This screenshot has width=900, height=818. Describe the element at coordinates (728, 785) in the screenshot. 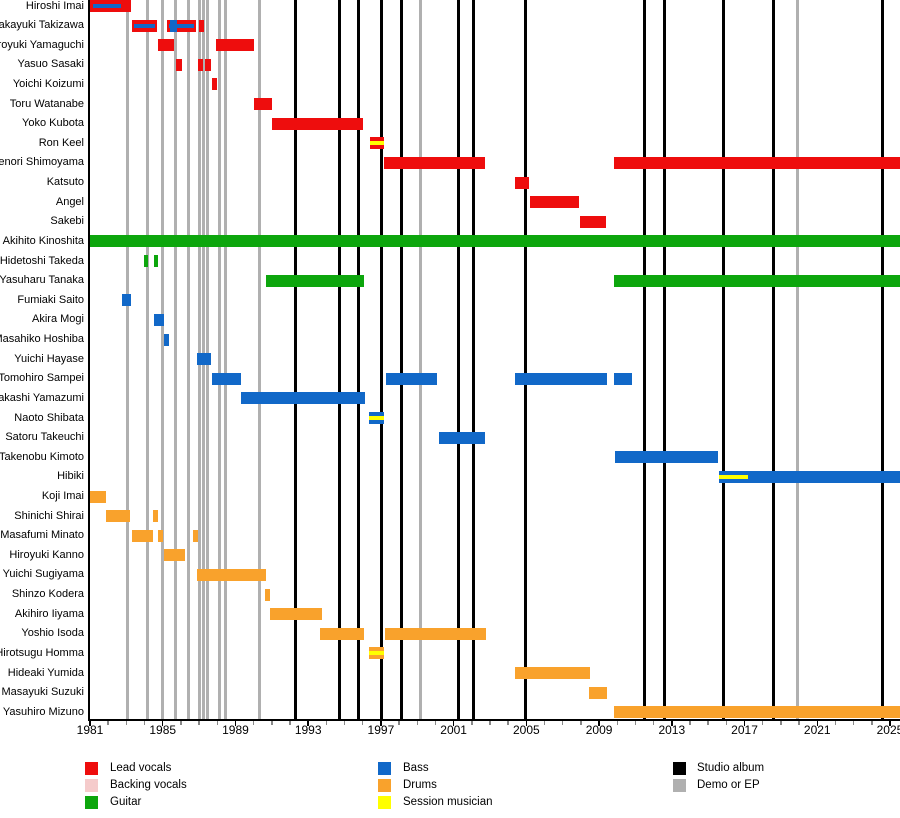

I see `legend-label-demo_ep: Demo or EP` at that location.